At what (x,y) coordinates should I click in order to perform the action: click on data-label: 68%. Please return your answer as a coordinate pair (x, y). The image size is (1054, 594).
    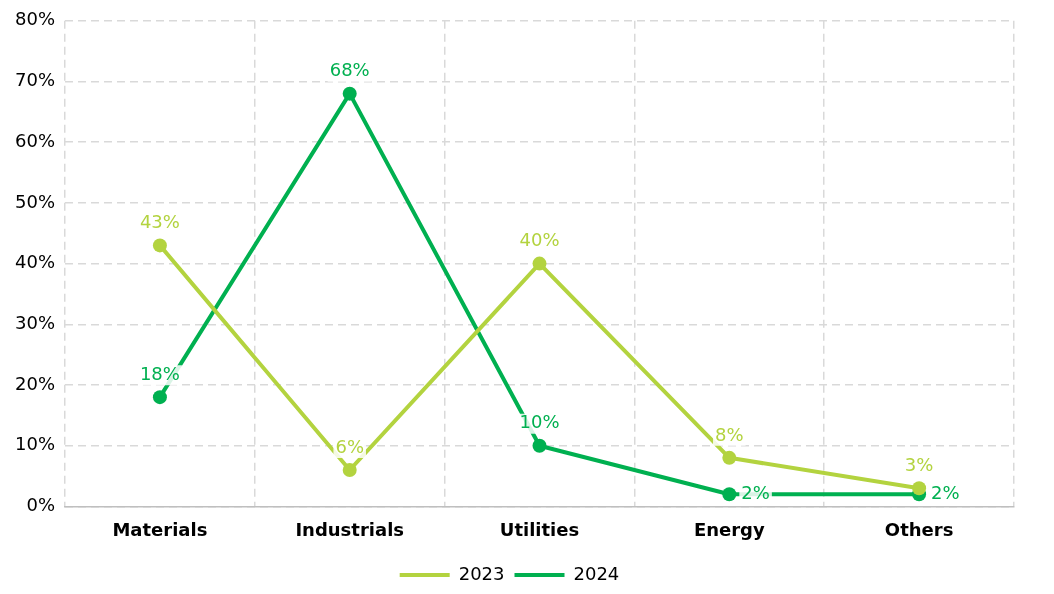
    Looking at the image, I should click on (349, 70).